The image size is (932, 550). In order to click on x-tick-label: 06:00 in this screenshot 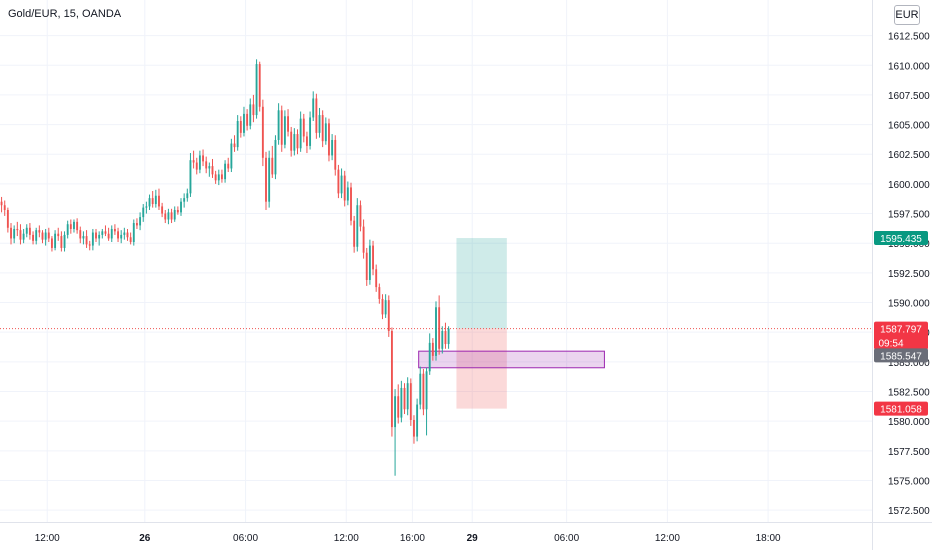, I will do `click(245, 538)`.